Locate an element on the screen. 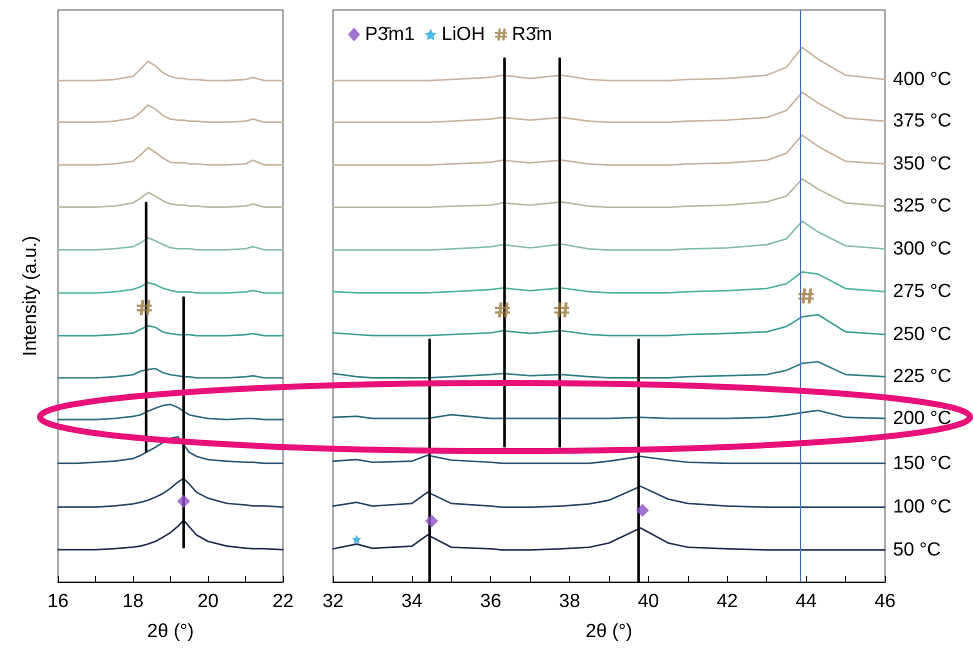  x-tick-label: 42 is located at coordinates (727, 601).